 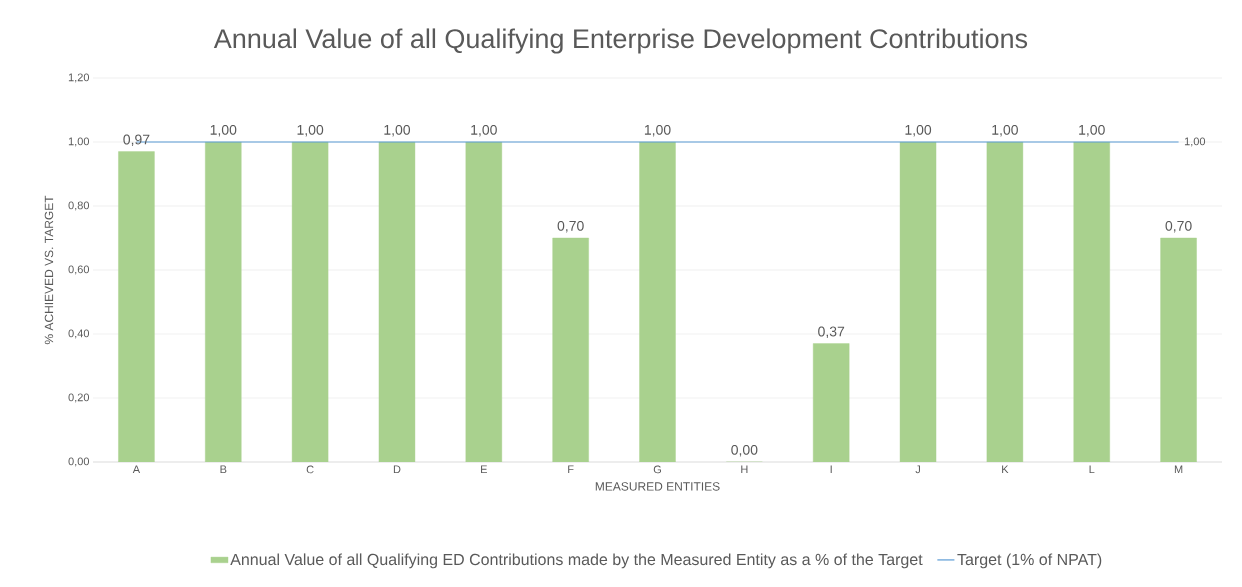 I want to click on x-tick-label: A, so click(x=136, y=469).